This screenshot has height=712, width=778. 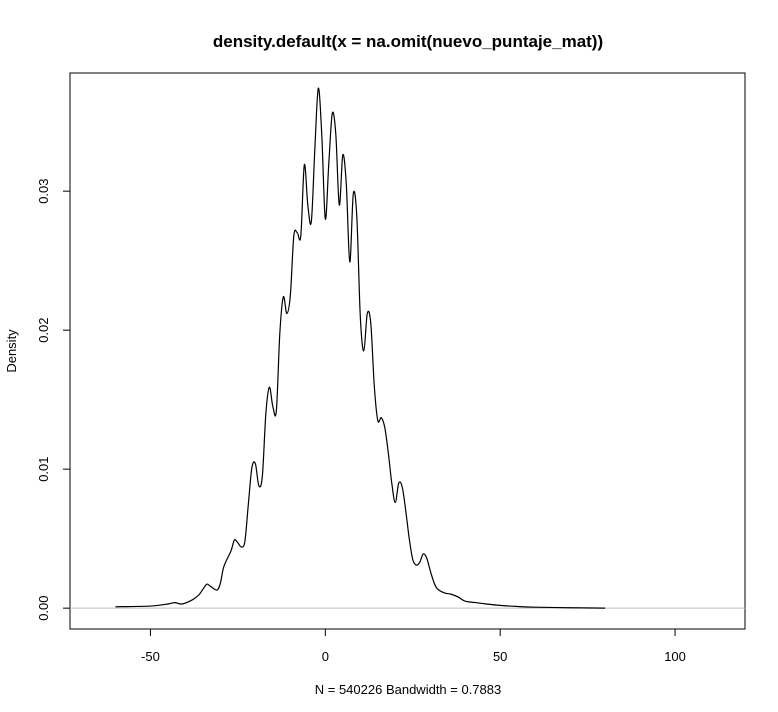 I want to click on x-tick-label: -50, so click(x=150, y=656).